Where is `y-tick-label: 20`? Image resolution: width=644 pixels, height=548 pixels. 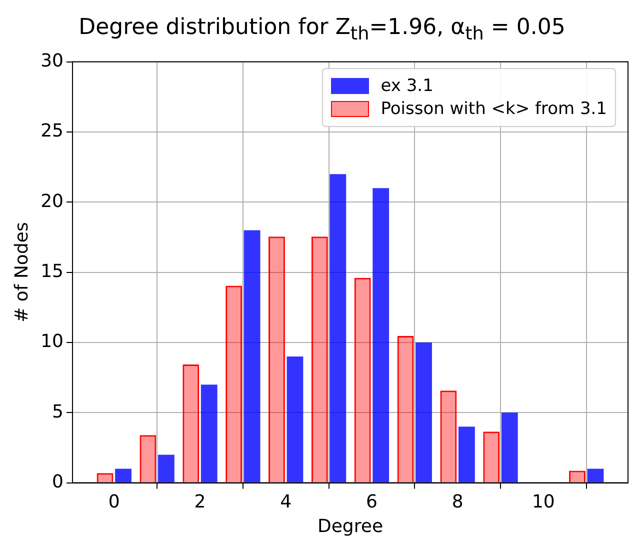 y-tick-label: 20 is located at coordinates (52, 201).